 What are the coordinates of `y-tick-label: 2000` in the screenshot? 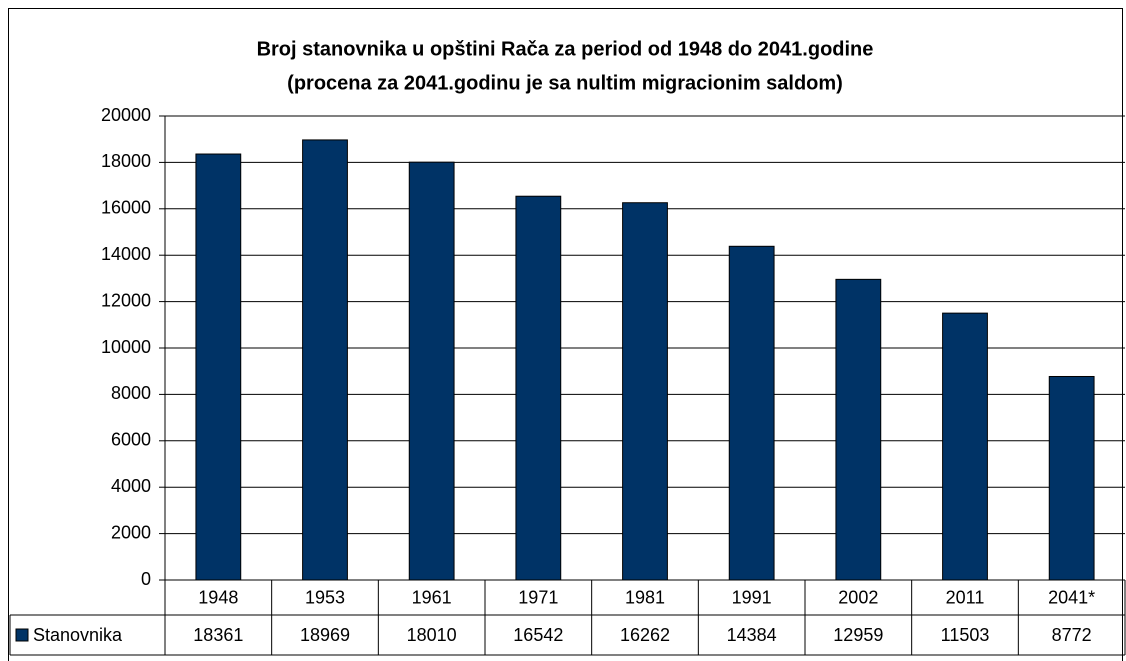 It's located at (131, 532).